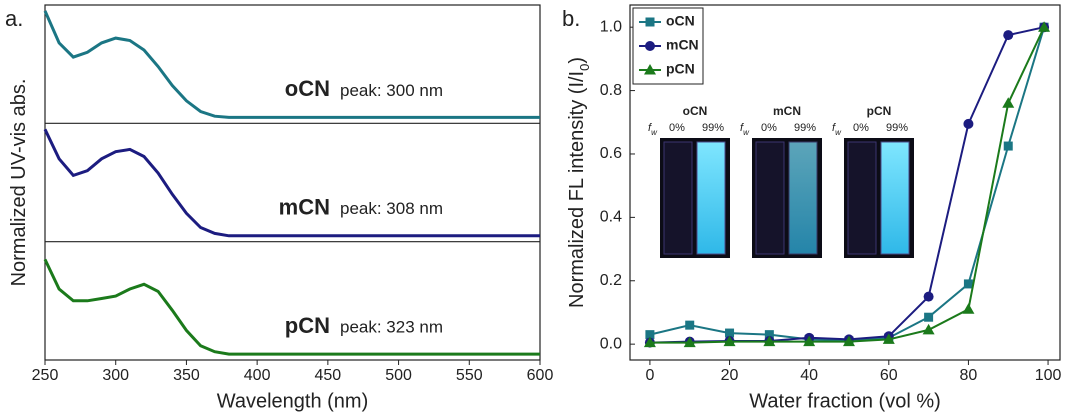  I want to click on inset-title: mCN, so click(787, 111).